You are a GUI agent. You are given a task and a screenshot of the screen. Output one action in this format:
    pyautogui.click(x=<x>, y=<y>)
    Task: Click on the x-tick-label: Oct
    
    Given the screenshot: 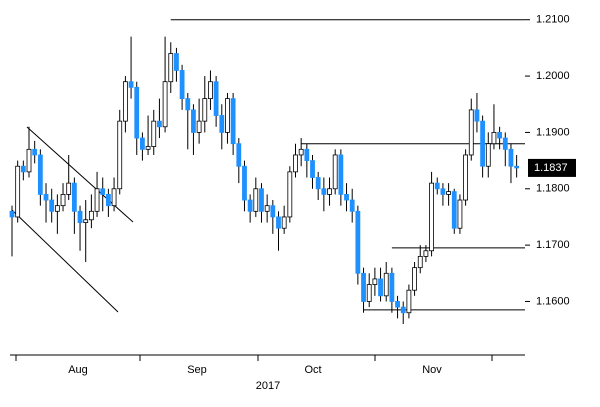 What is the action you would take?
    pyautogui.click(x=312, y=370)
    